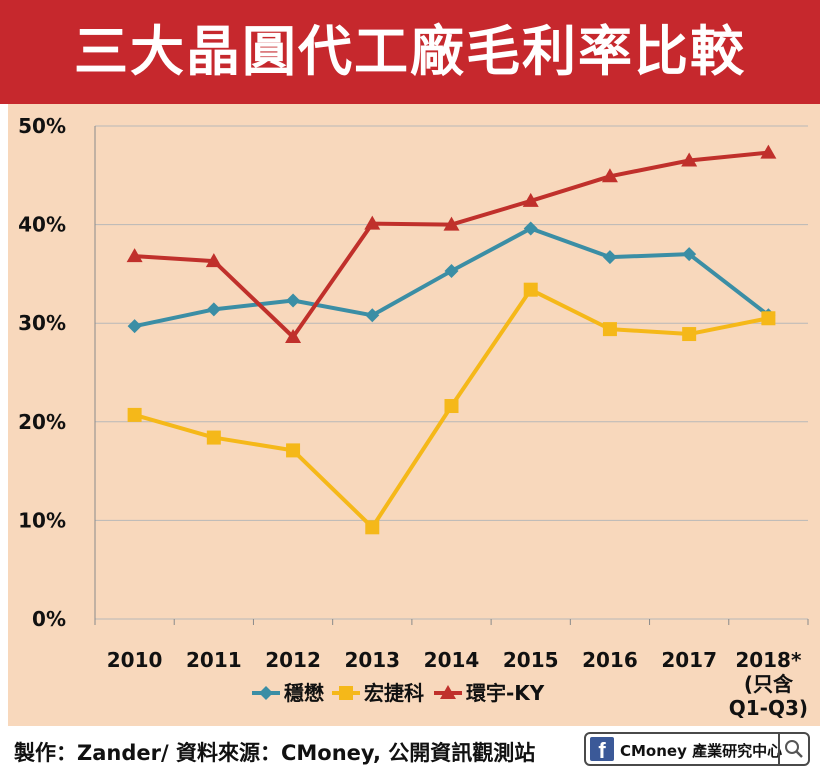 The height and width of the screenshot is (776, 820). What do you see at coordinates (42, 422) in the screenshot?
I see `y-tick-label: 20%` at bounding box center [42, 422].